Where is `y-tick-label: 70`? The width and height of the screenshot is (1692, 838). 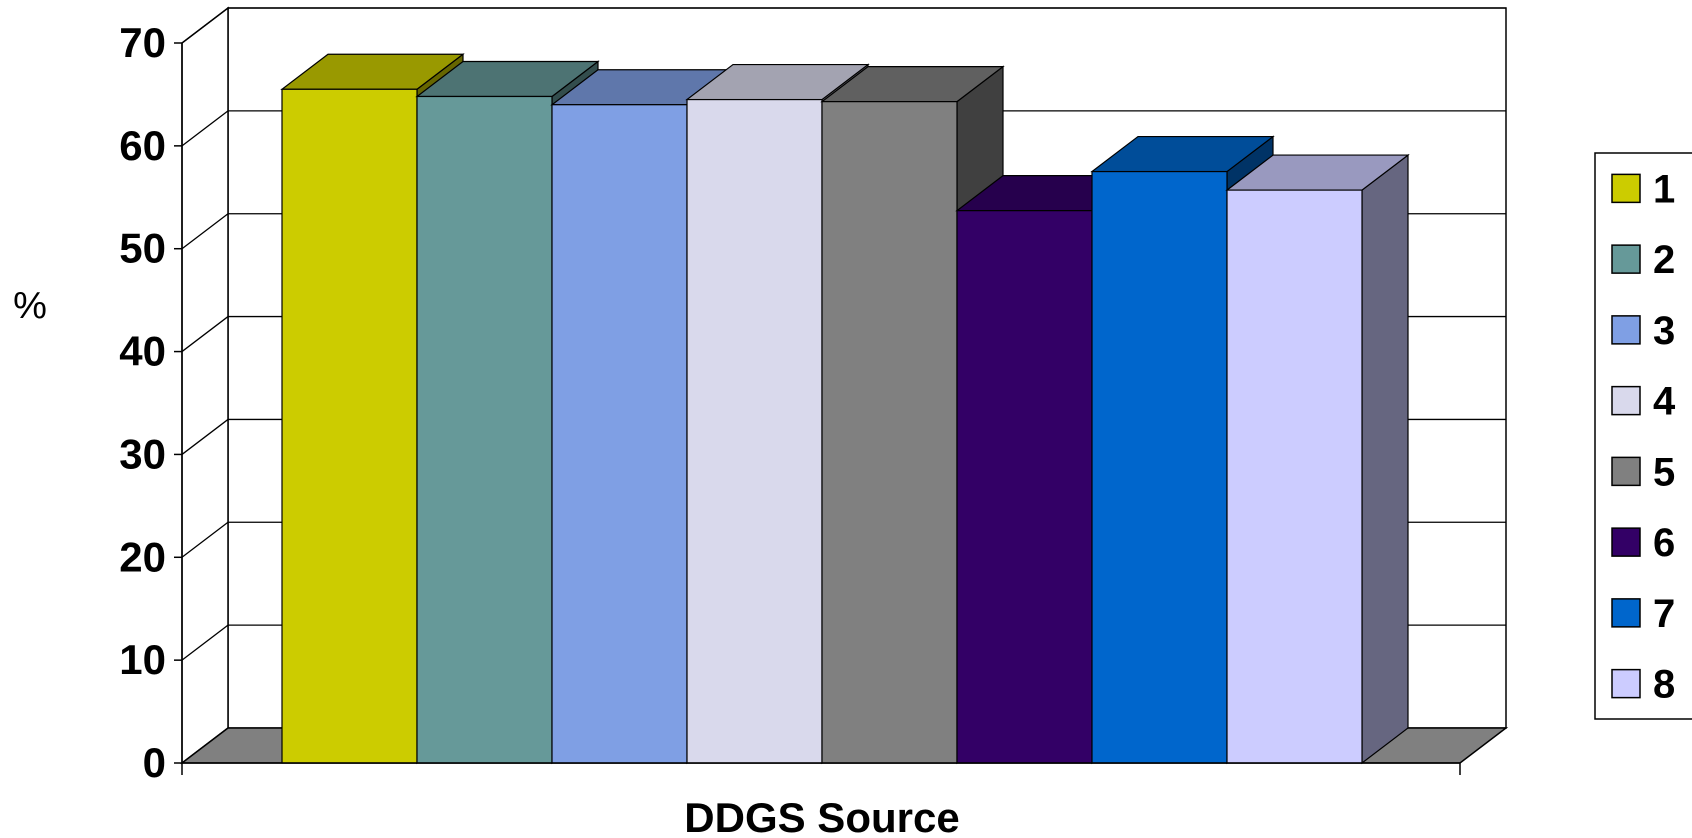
y-tick-label: 70 is located at coordinates (142, 42).